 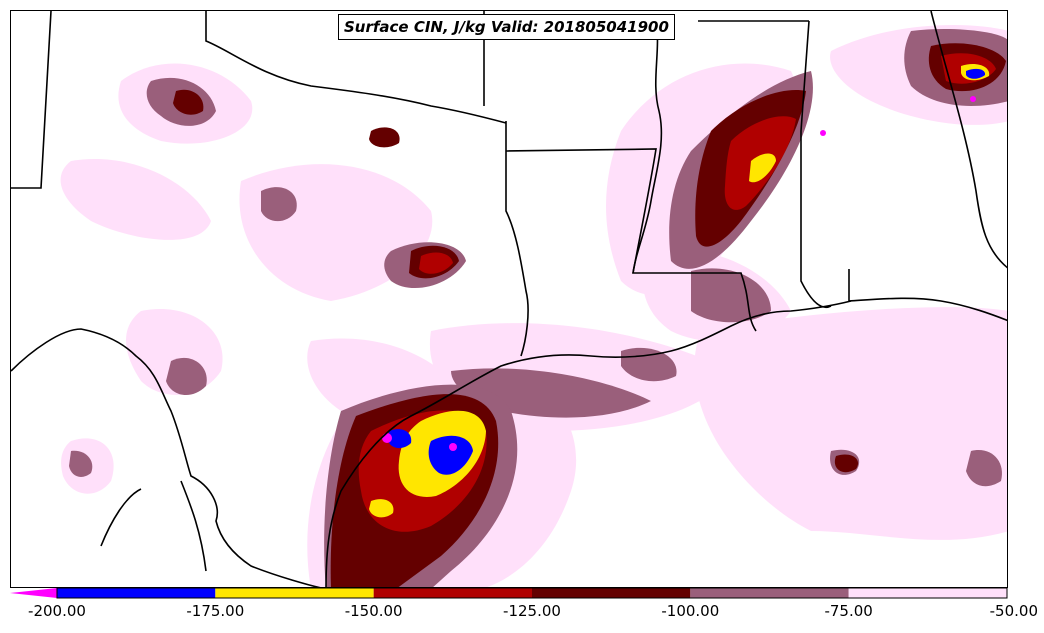 What do you see at coordinates (517, 239) in the screenshot?
I see `texas-louisiana-border` at bounding box center [517, 239].